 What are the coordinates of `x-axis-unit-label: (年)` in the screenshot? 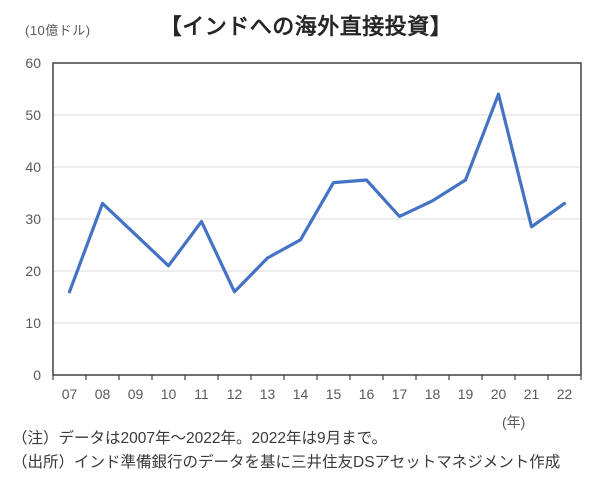 It's located at (514, 422).